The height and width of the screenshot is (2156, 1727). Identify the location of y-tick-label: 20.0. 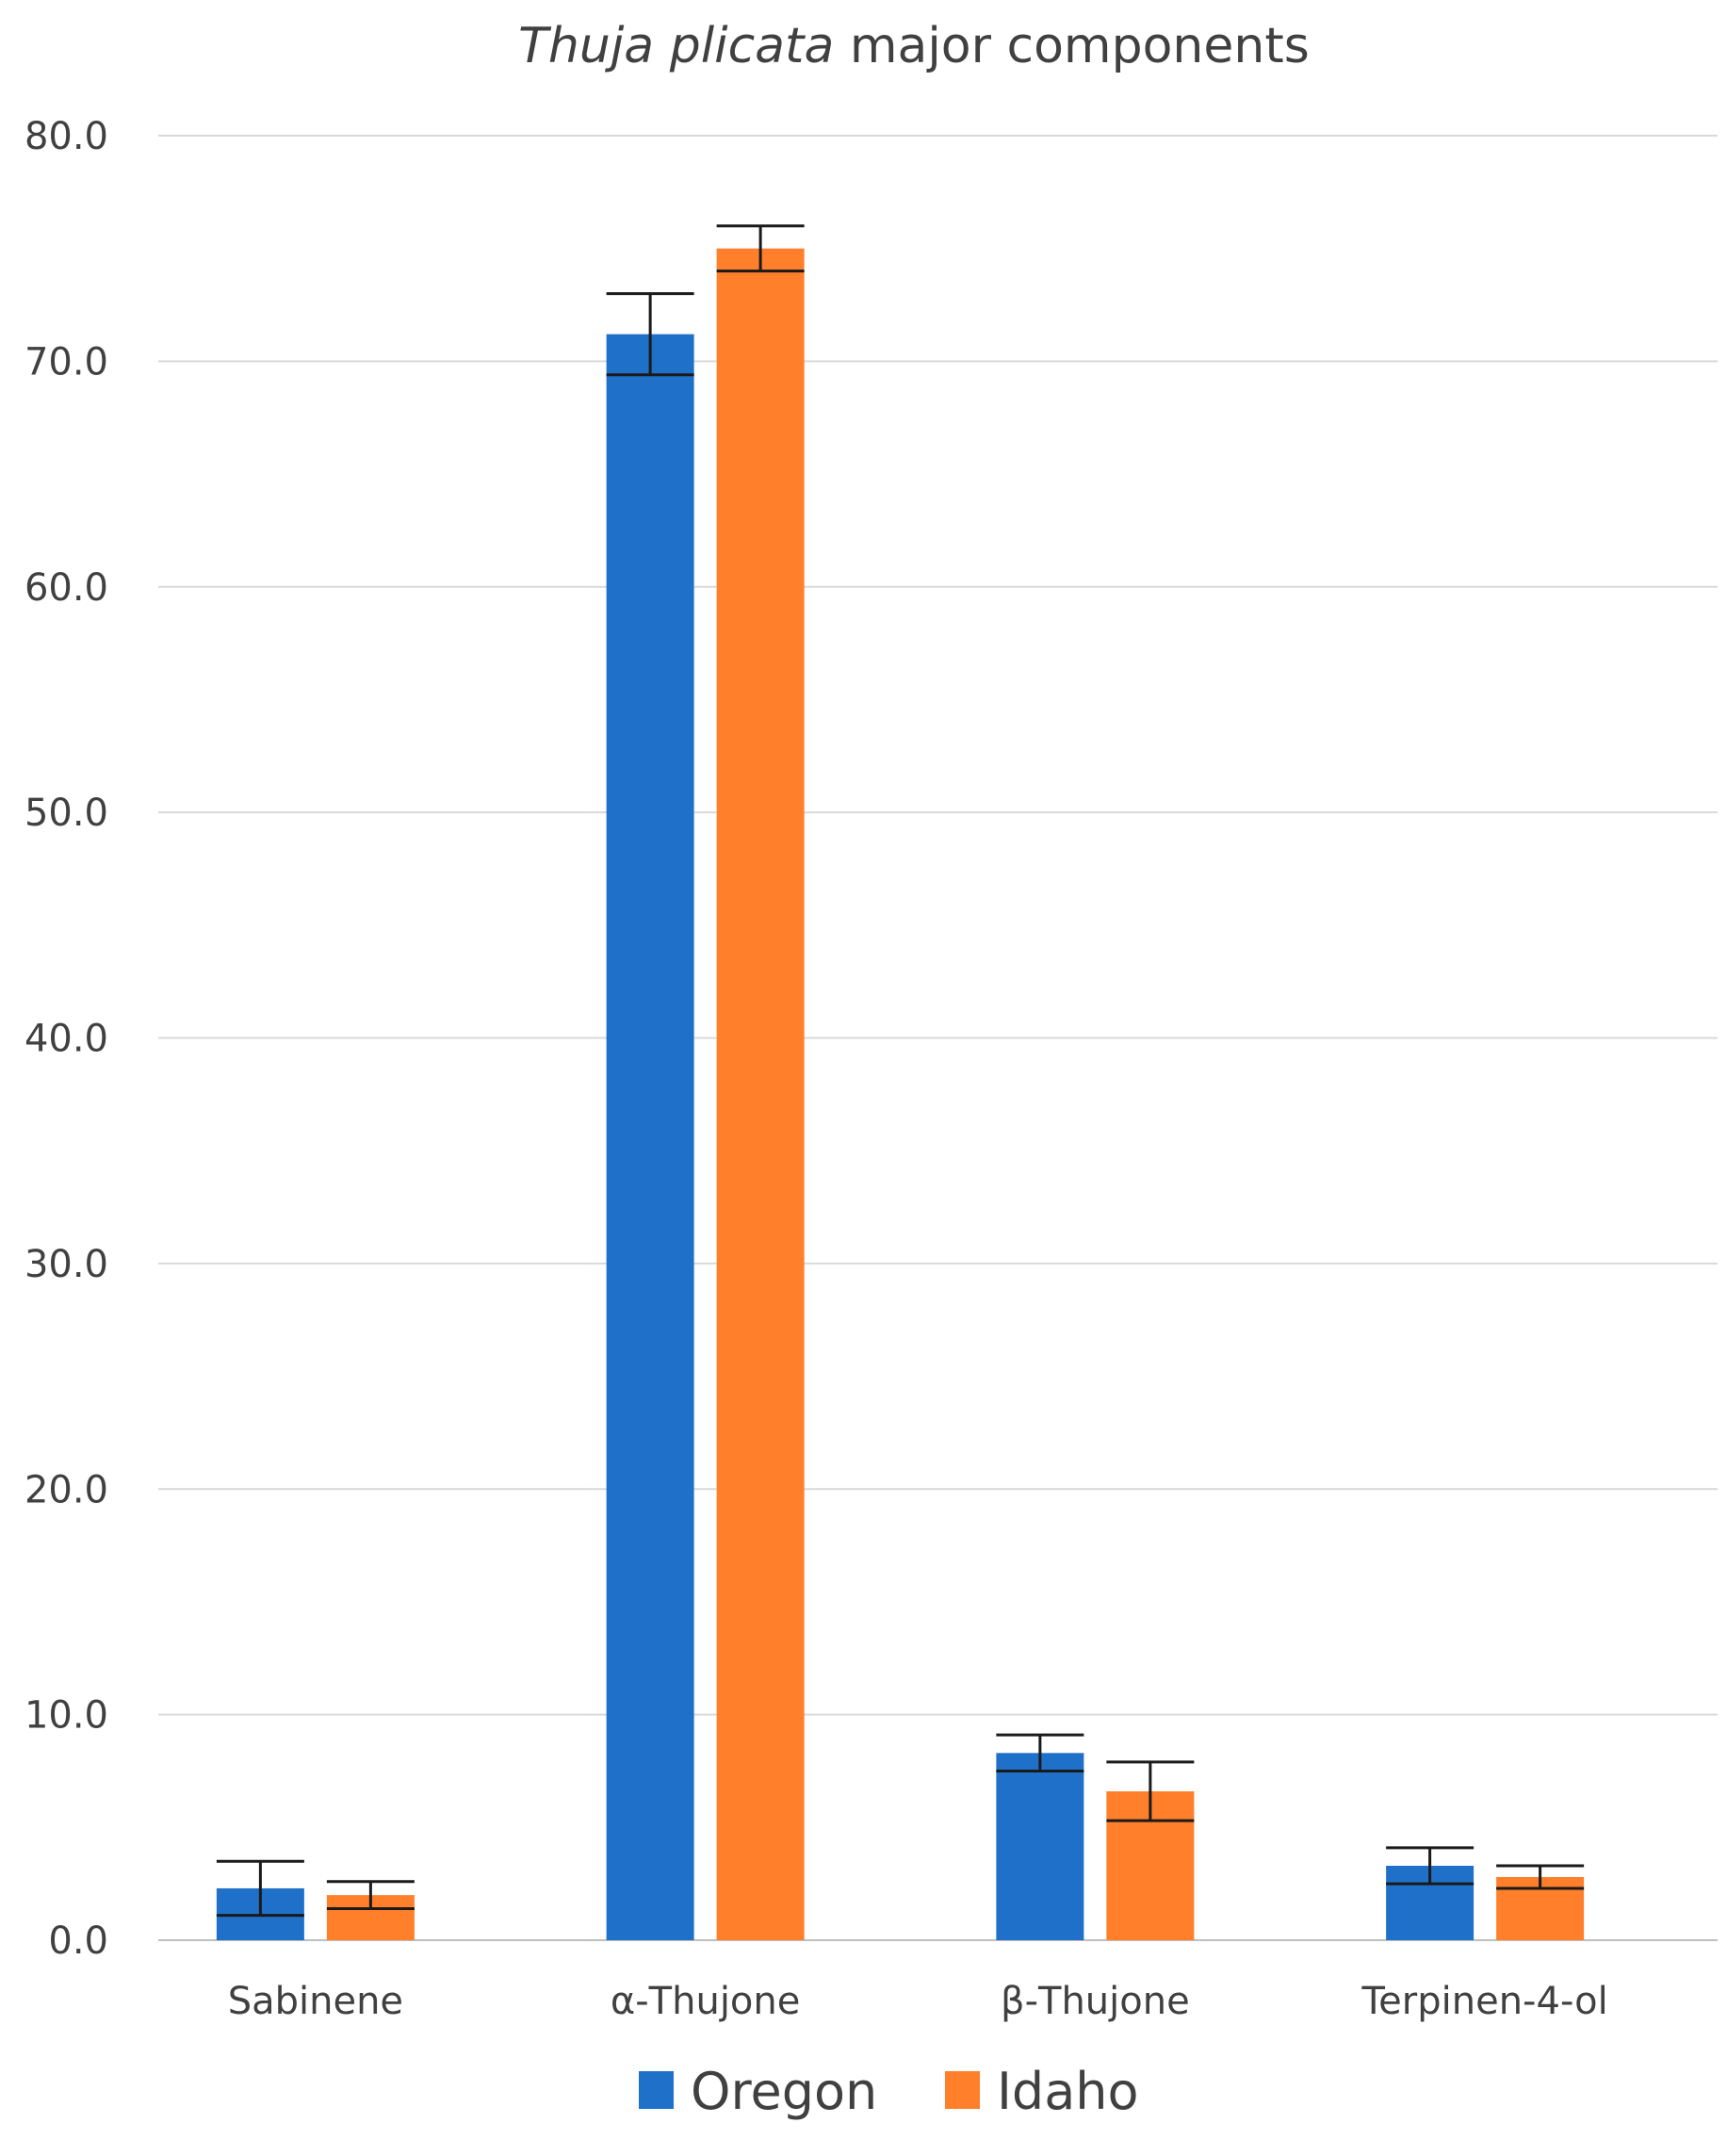
(66, 1489).